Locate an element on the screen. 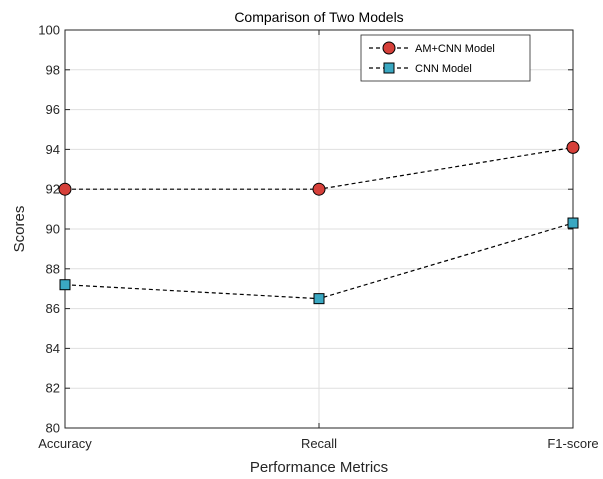 The width and height of the screenshot is (603, 479). legend-entry: AM+CNN Model is located at coordinates (432, 48).